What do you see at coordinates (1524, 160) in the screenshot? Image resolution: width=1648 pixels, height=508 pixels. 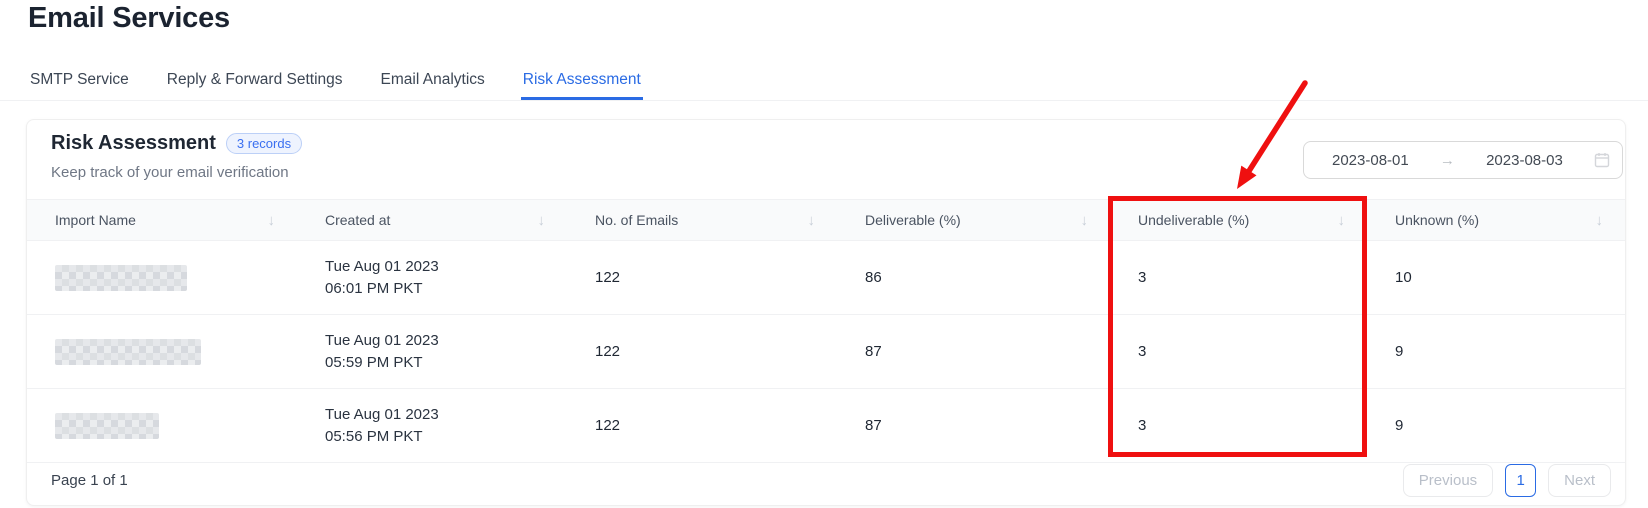 I see `end-date-value: 2023-08-03` at bounding box center [1524, 160].